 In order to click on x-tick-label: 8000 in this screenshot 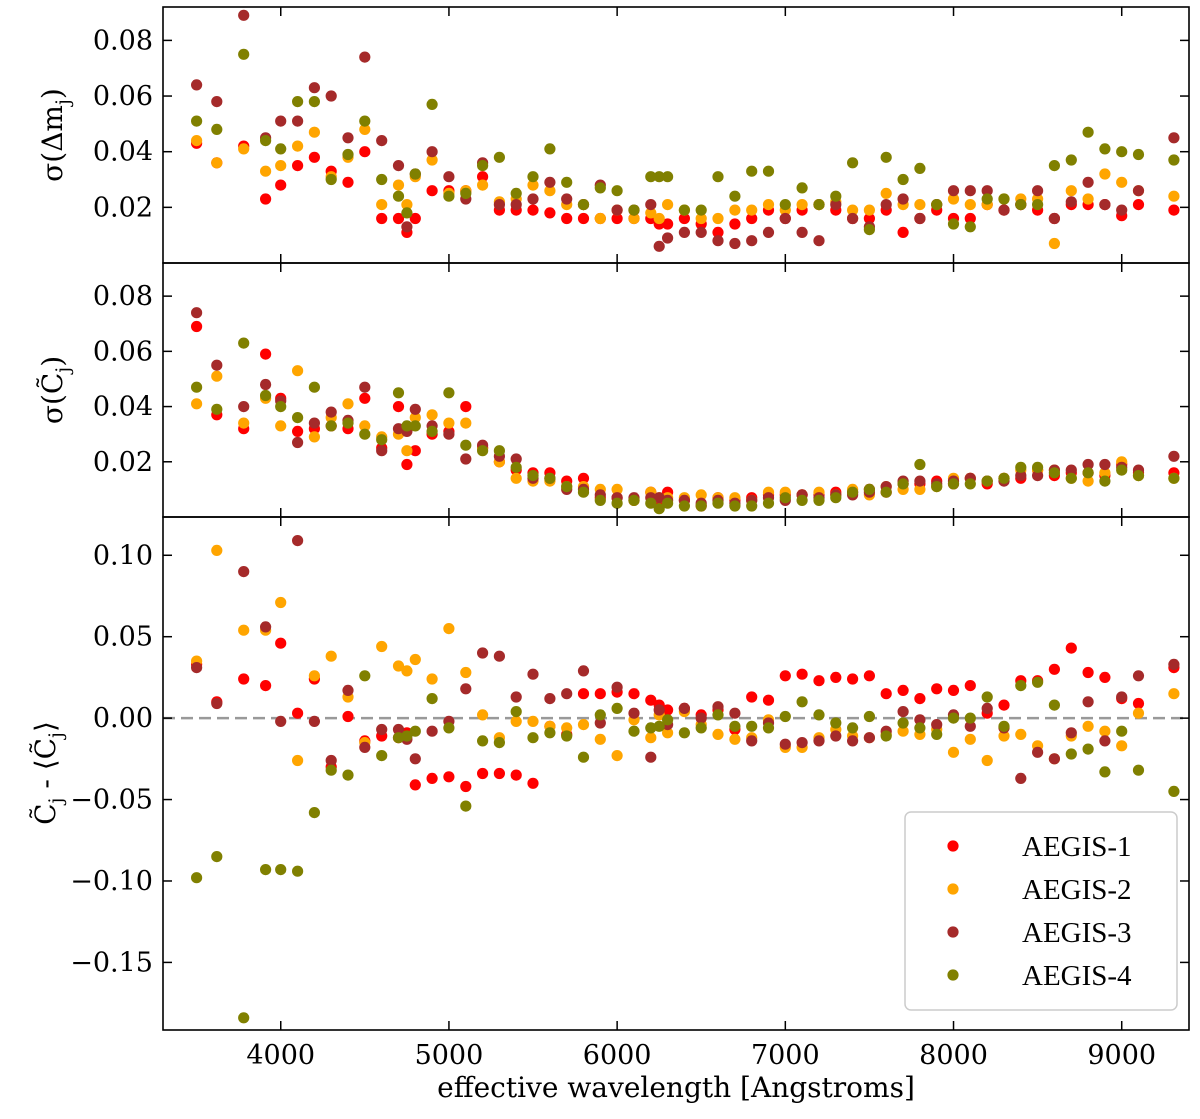, I will do `click(953, 1055)`.